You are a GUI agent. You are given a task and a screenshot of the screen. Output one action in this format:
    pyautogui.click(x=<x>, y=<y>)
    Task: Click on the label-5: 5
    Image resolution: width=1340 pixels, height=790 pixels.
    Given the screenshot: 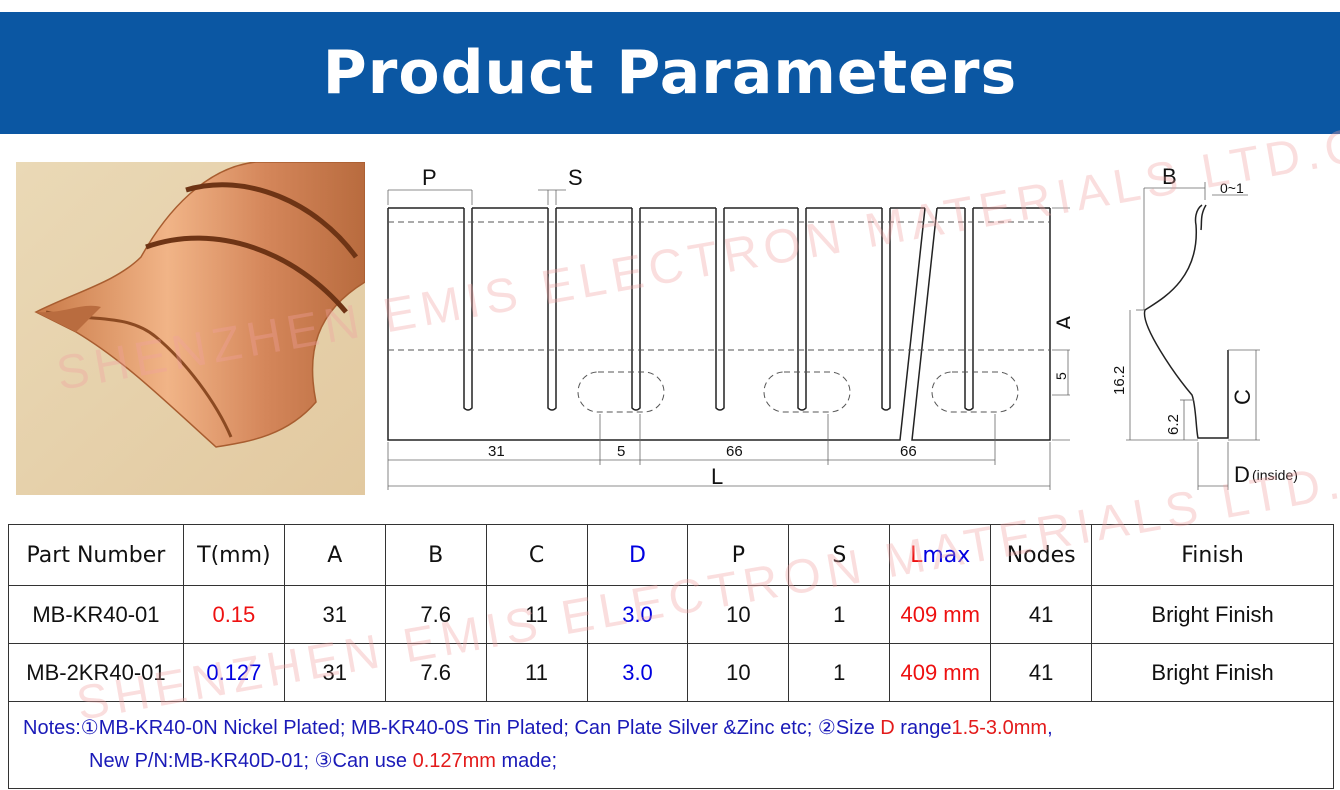 What is the action you would take?
    pyautogui.click(x=621, y=451)
    